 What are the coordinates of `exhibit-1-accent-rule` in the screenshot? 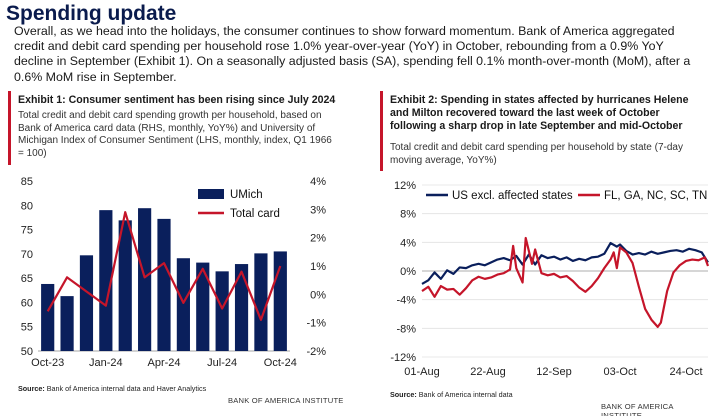 It's located at (9, 128).